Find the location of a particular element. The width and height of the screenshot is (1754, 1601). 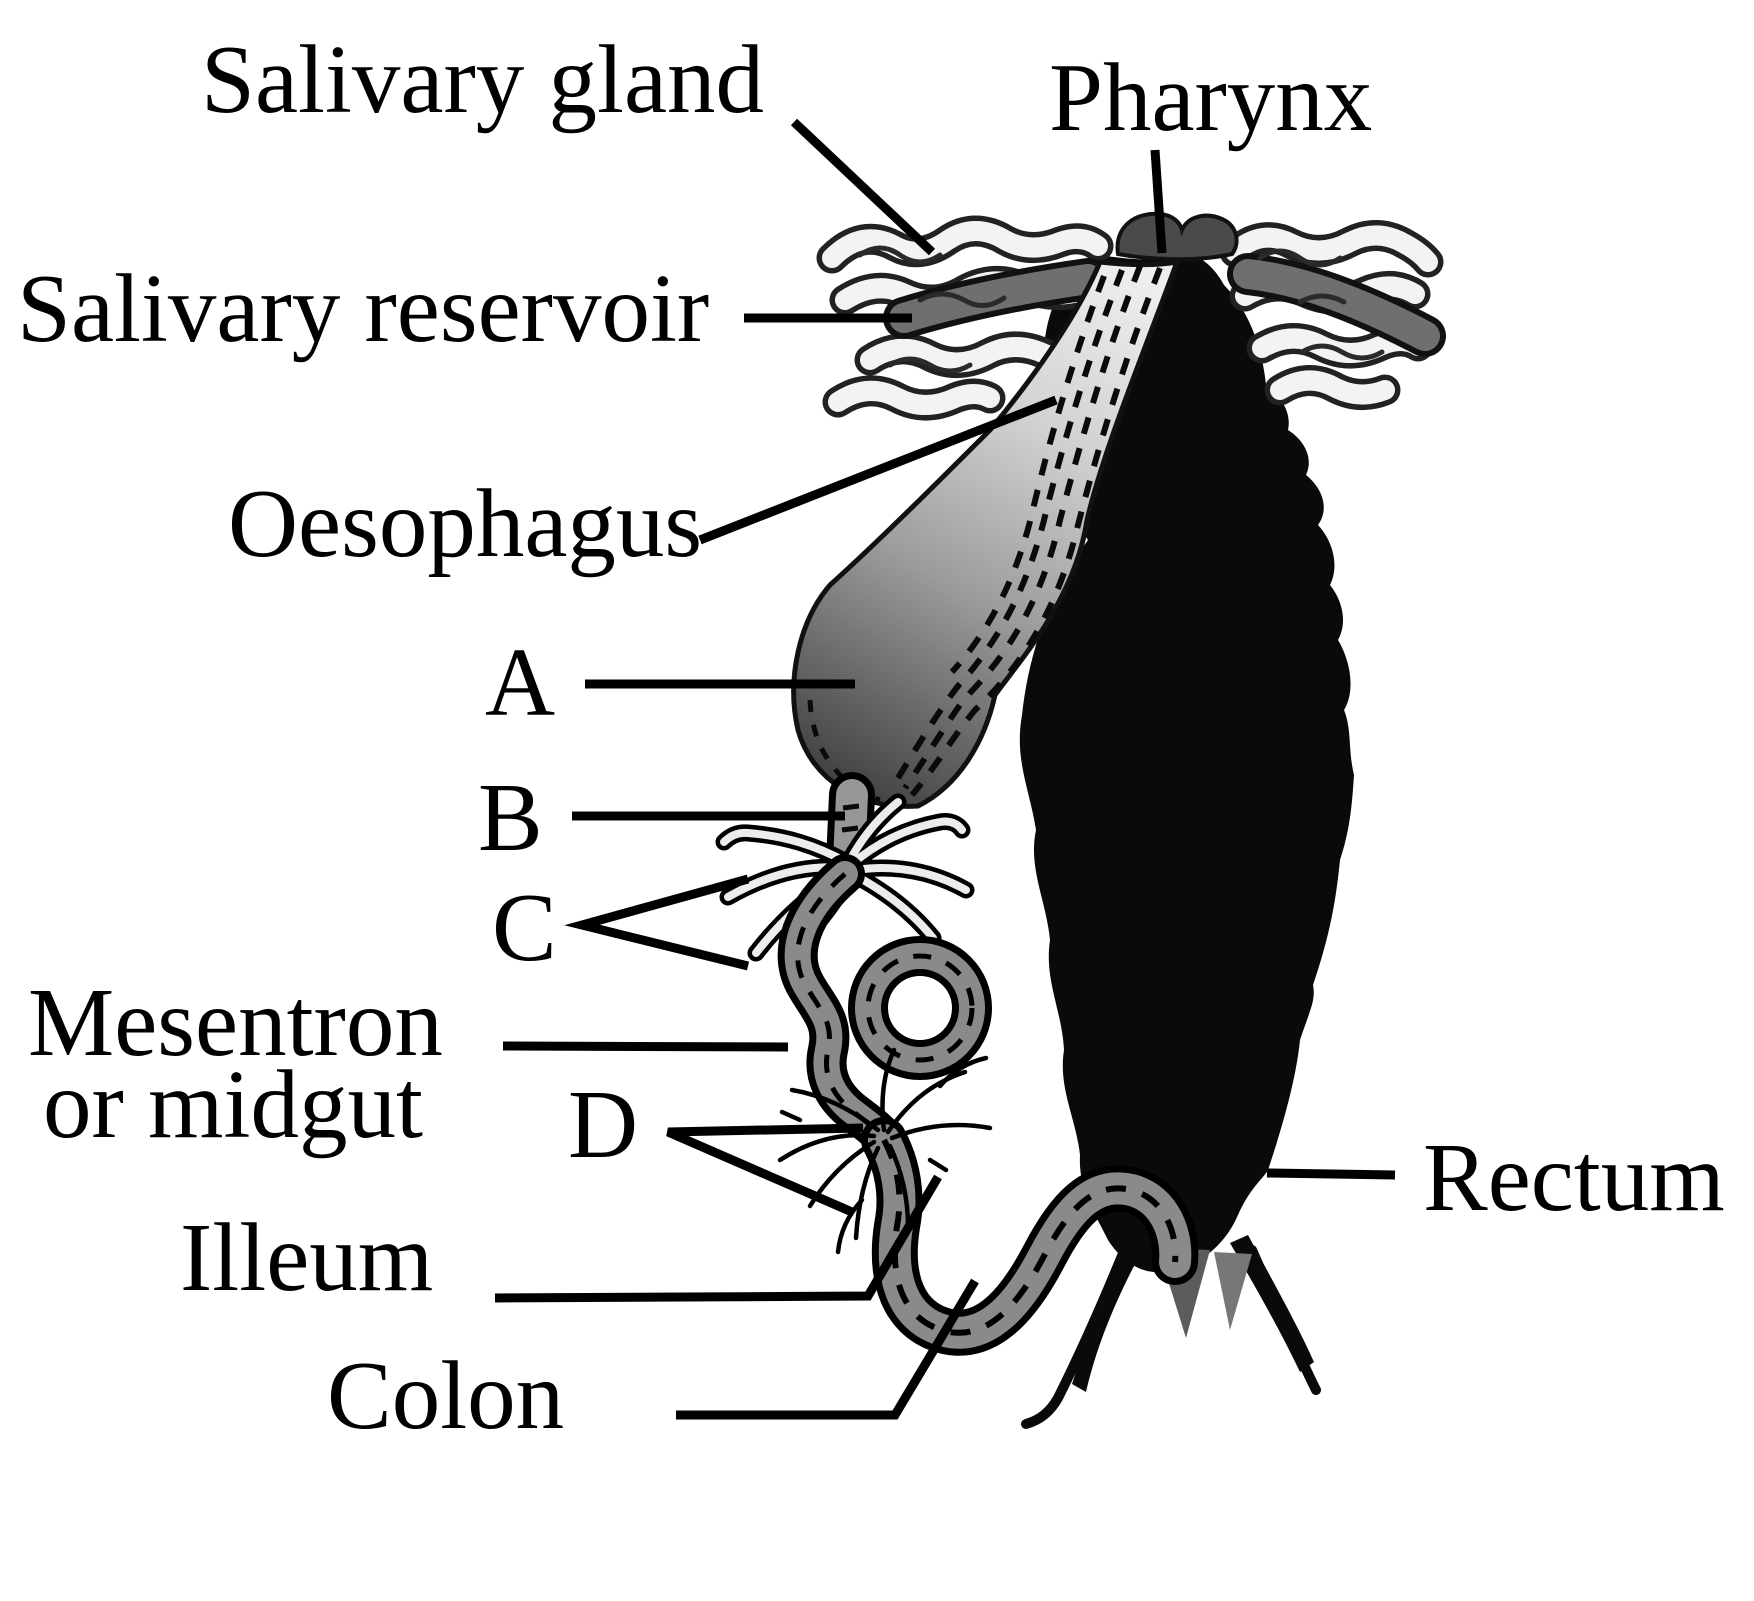

anal-plate-right is located at coordinates (1233, 1291).